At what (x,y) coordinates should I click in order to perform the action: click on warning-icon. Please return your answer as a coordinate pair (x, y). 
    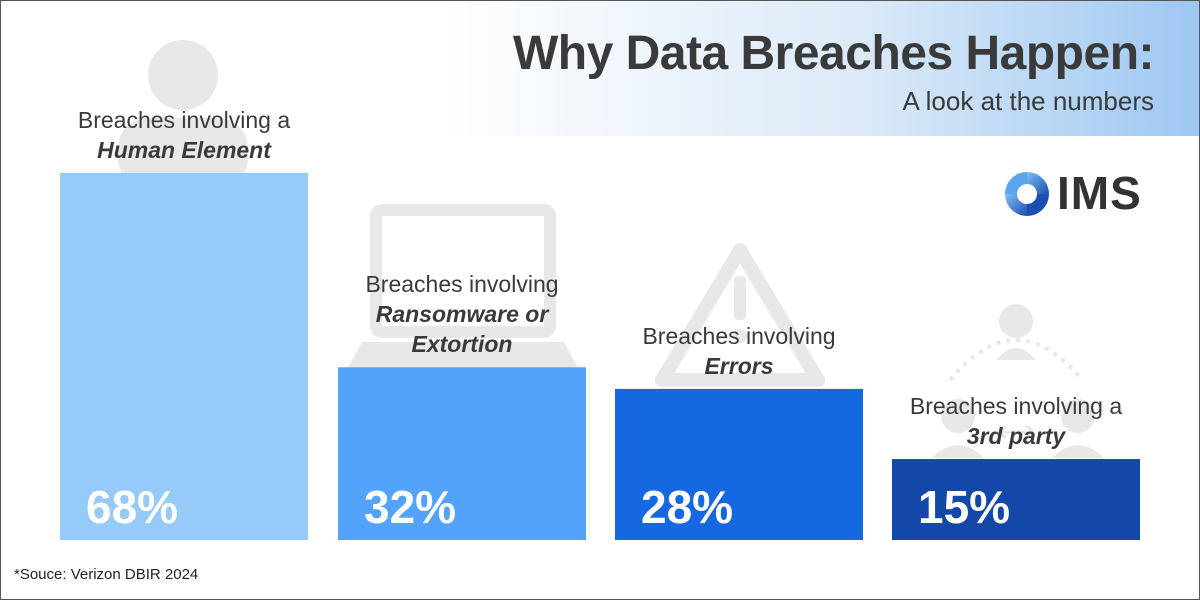
    Looking at the image, I should click on (740, 315).